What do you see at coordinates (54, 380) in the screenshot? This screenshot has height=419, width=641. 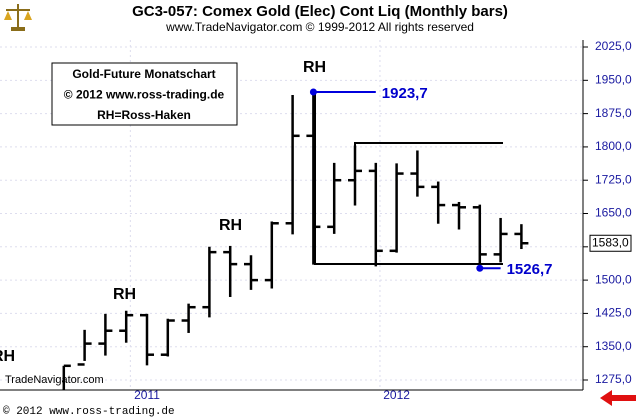 I see `watermark: TradeNavigator.com` at bounding box center [54, 380].